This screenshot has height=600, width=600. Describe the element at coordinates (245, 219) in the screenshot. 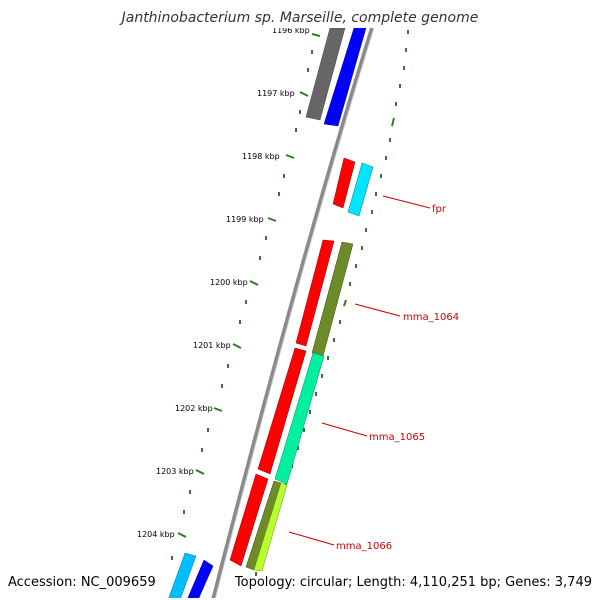

I see `tick-label: 1199 kbp` at that location.